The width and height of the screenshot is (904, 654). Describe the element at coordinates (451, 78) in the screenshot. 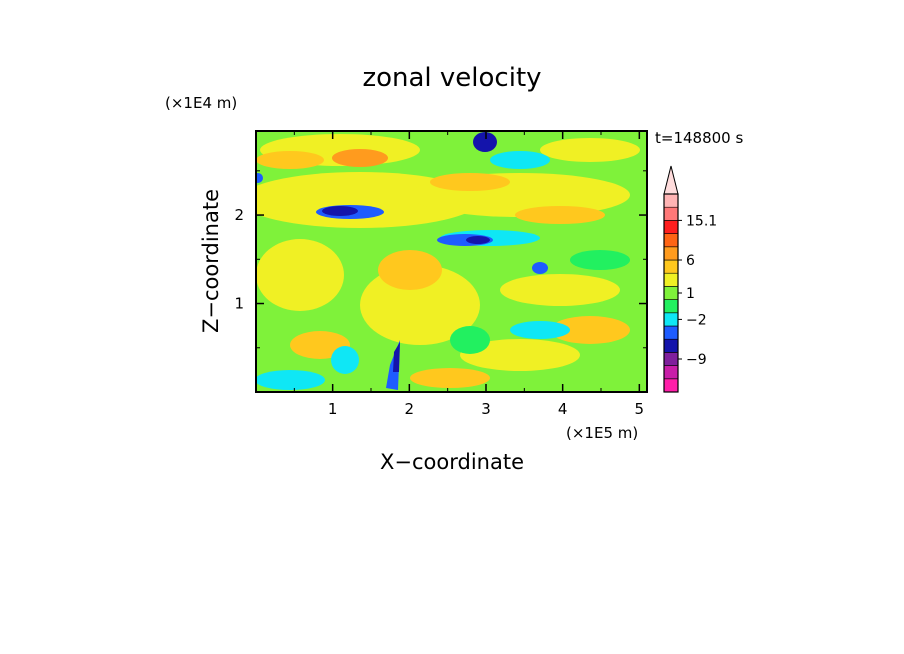

I see `chart-title: zonal velocity` at that location.